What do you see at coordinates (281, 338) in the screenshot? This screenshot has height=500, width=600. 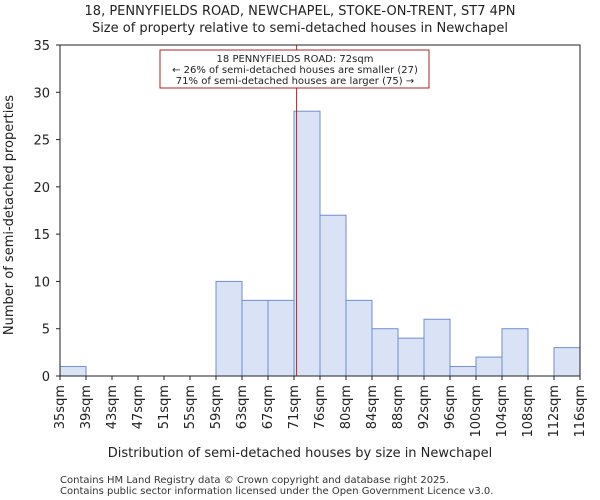 I see `bar-67sqm` at bounding box center [281, 338].